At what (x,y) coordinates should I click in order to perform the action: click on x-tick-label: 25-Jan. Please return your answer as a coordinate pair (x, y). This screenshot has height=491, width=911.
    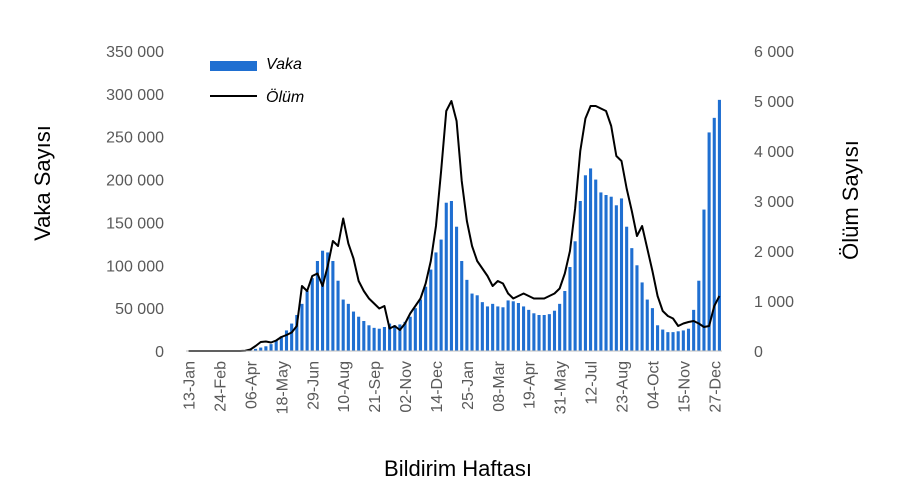
    Looking at the image, I should click on (468, 385).